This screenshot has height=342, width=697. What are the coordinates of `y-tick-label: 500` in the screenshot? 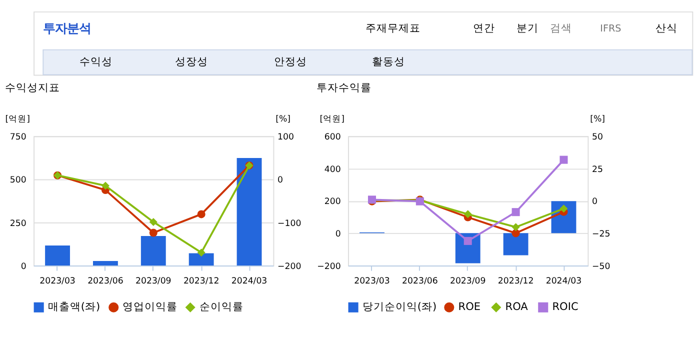 It's located at (18, 181).